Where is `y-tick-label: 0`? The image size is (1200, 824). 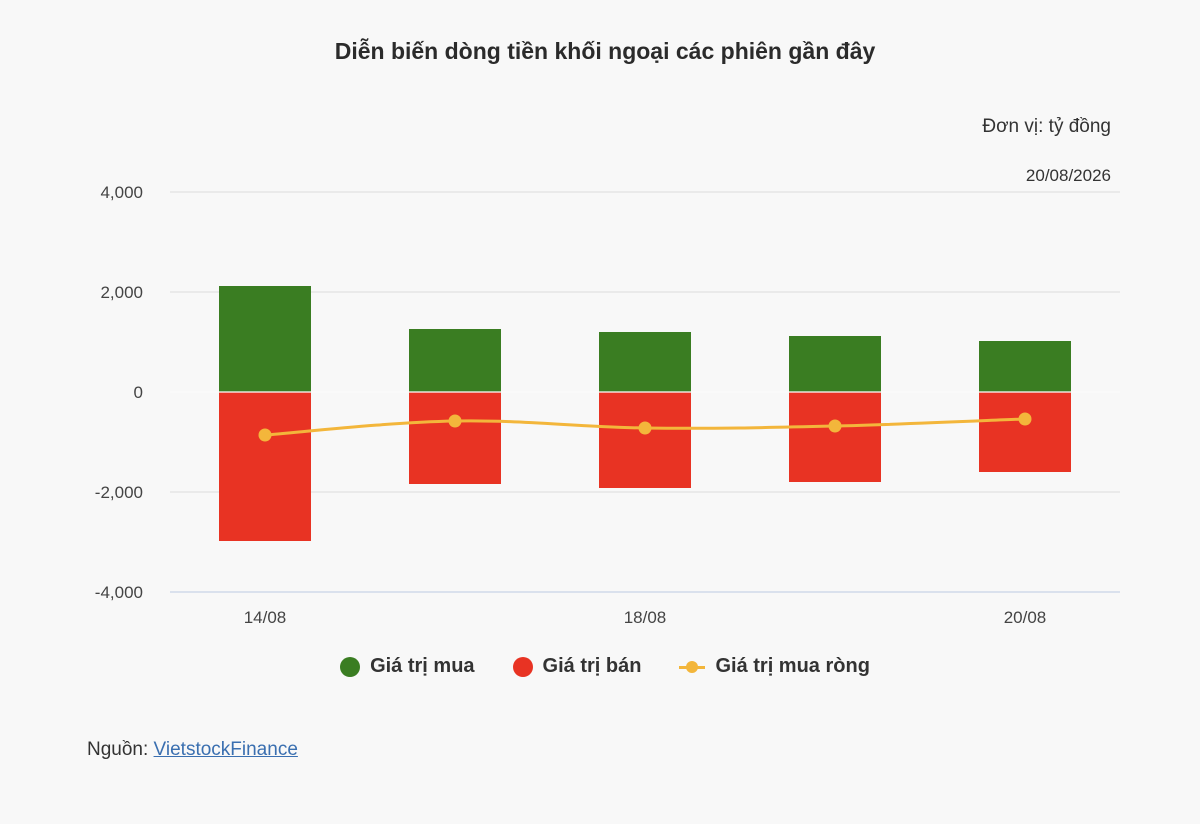 y-tick-label: 0 is located at coordinates (138, 392).